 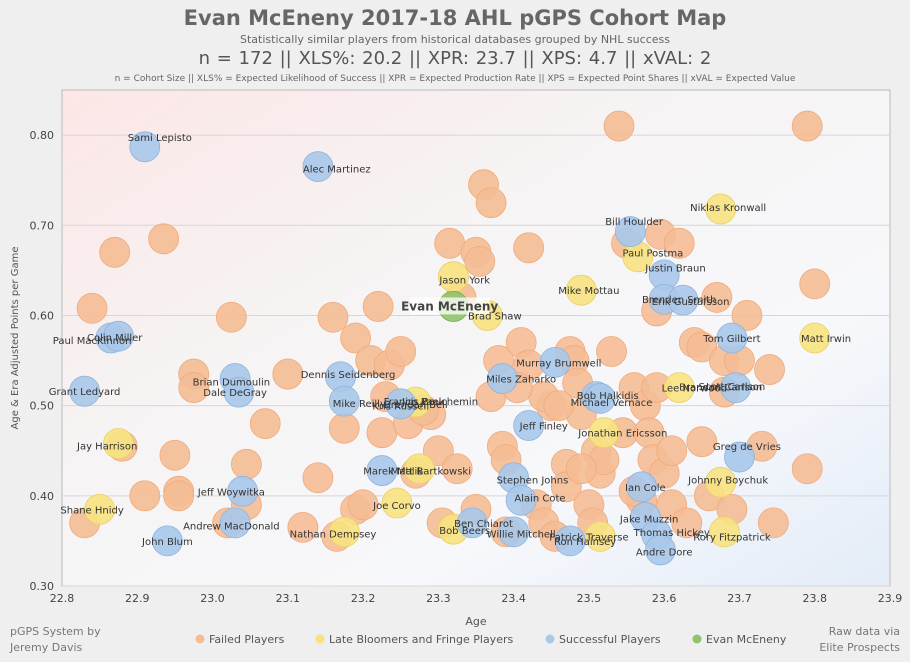 I want to click on point-label: John Blum, so click(x=167, y=542).